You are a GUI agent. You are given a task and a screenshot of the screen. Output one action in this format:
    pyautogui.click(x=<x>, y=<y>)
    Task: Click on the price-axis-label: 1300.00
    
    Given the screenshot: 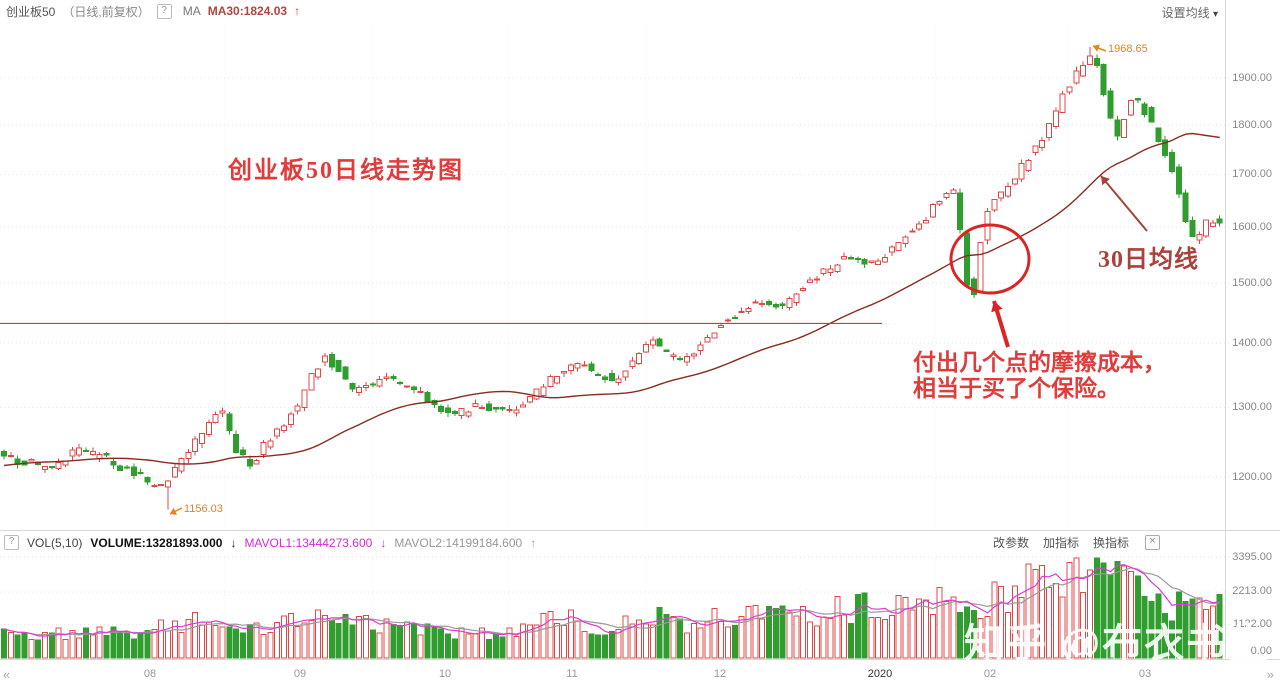 What is the action you would take?
    pyautogui.click(x=1252, y=407)
    